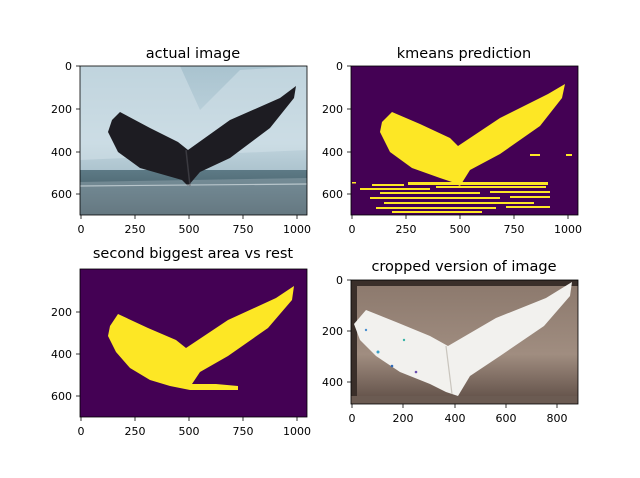 The image size is (640, 478). I want to click on panel-title: second biggest area vs rest, so click(193, 254).